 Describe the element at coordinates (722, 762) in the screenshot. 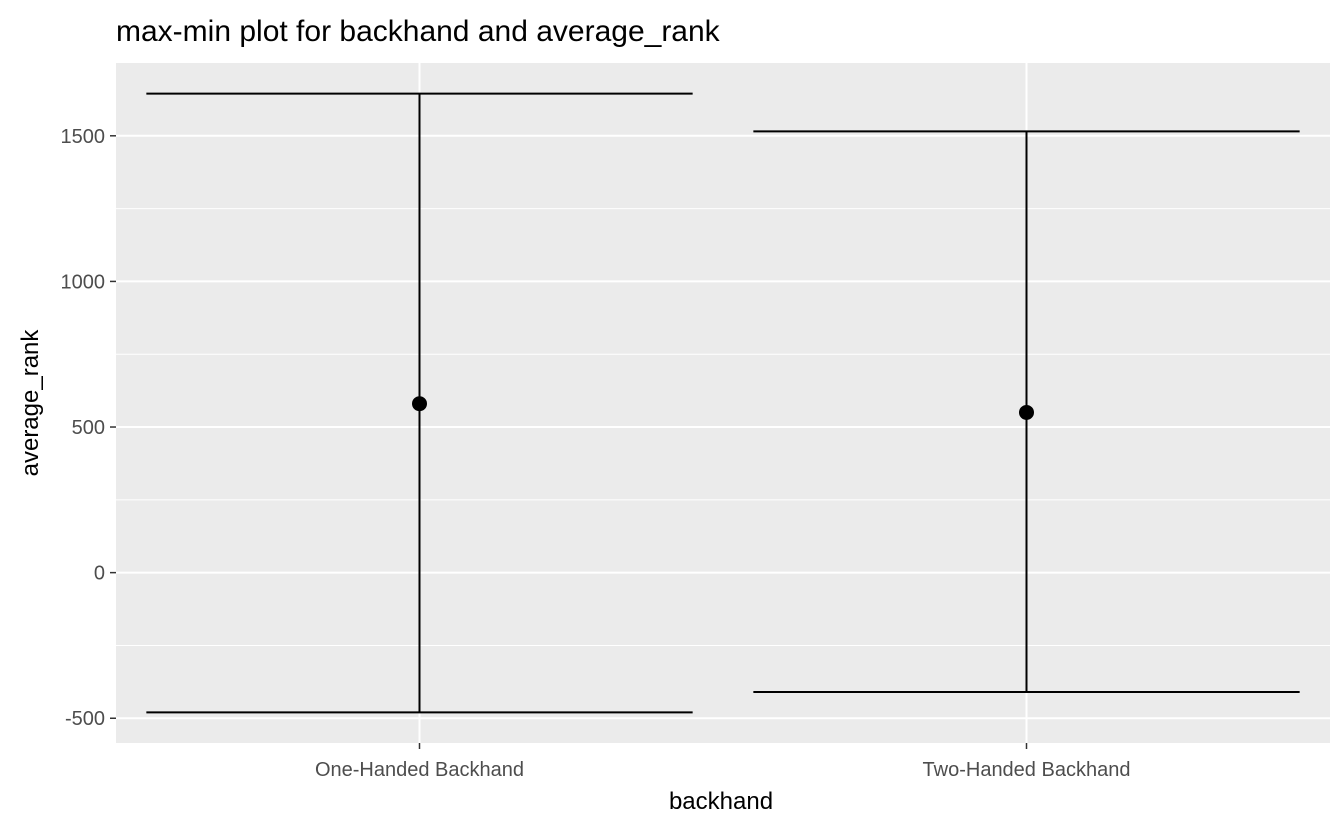

I see `x-axis: One-Handed Backhand Two-Handed Backhand` at that location.